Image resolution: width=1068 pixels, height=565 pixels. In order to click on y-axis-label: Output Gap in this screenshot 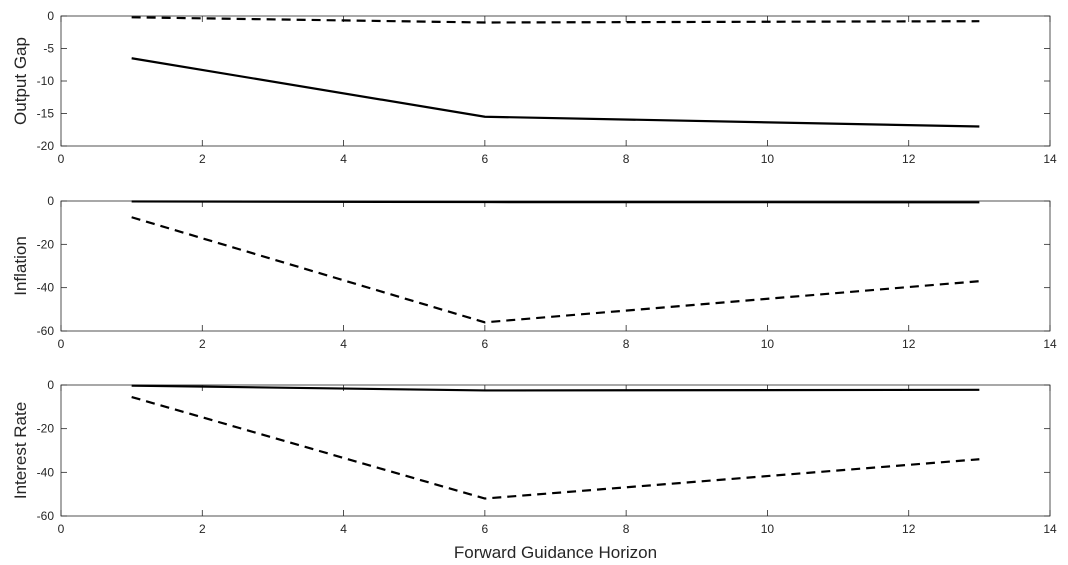, I will do `click(20, 81)`.